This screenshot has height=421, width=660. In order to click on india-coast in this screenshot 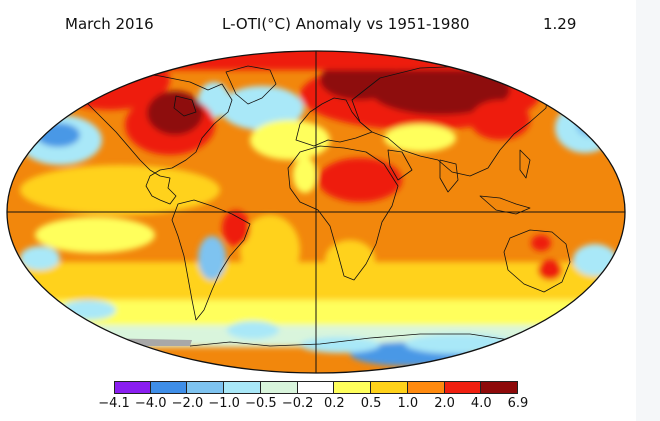, I will do `click(449, 176)`.